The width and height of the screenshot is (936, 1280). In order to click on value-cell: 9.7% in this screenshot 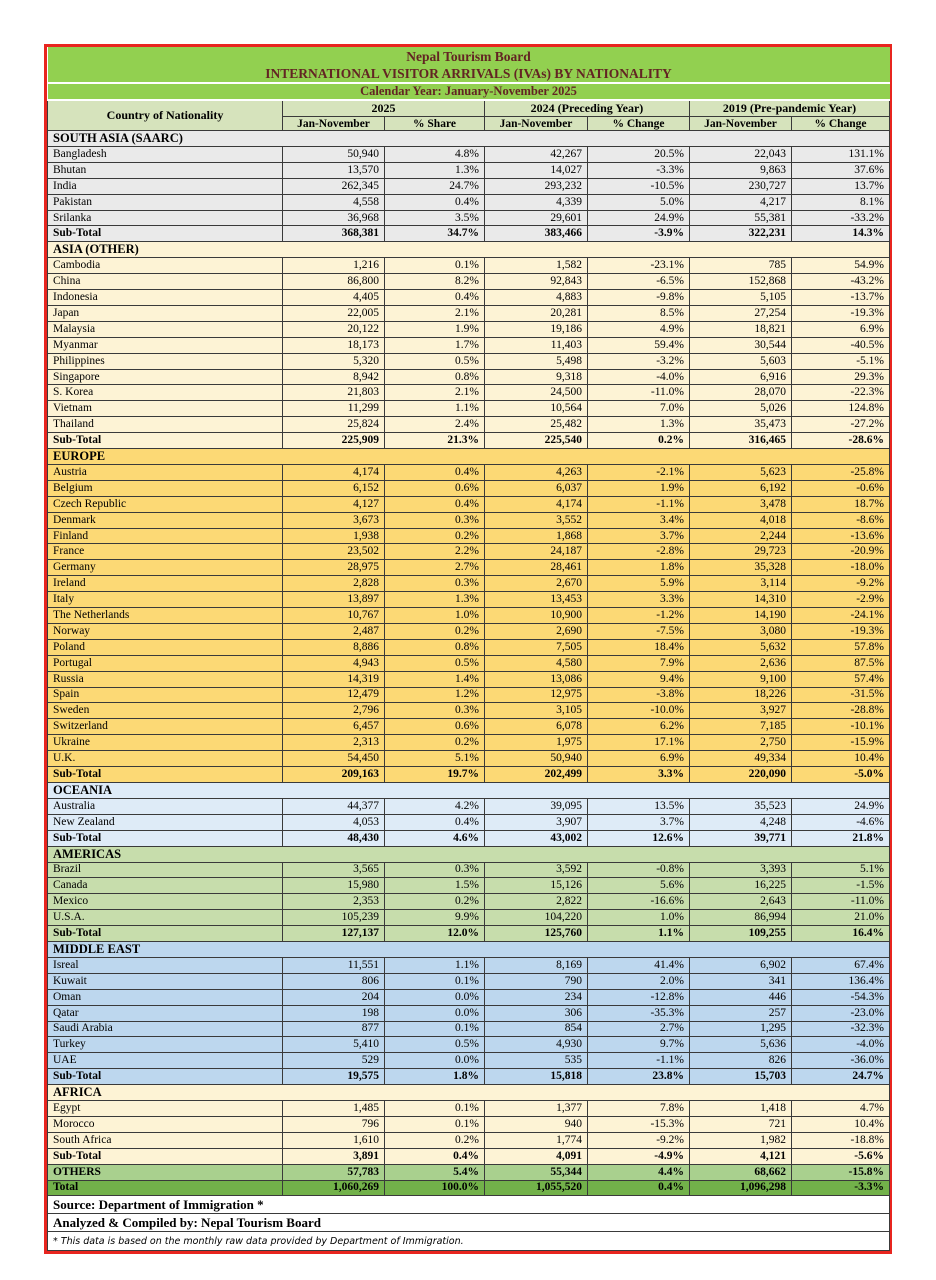, I will do `click(638, 1045)`.